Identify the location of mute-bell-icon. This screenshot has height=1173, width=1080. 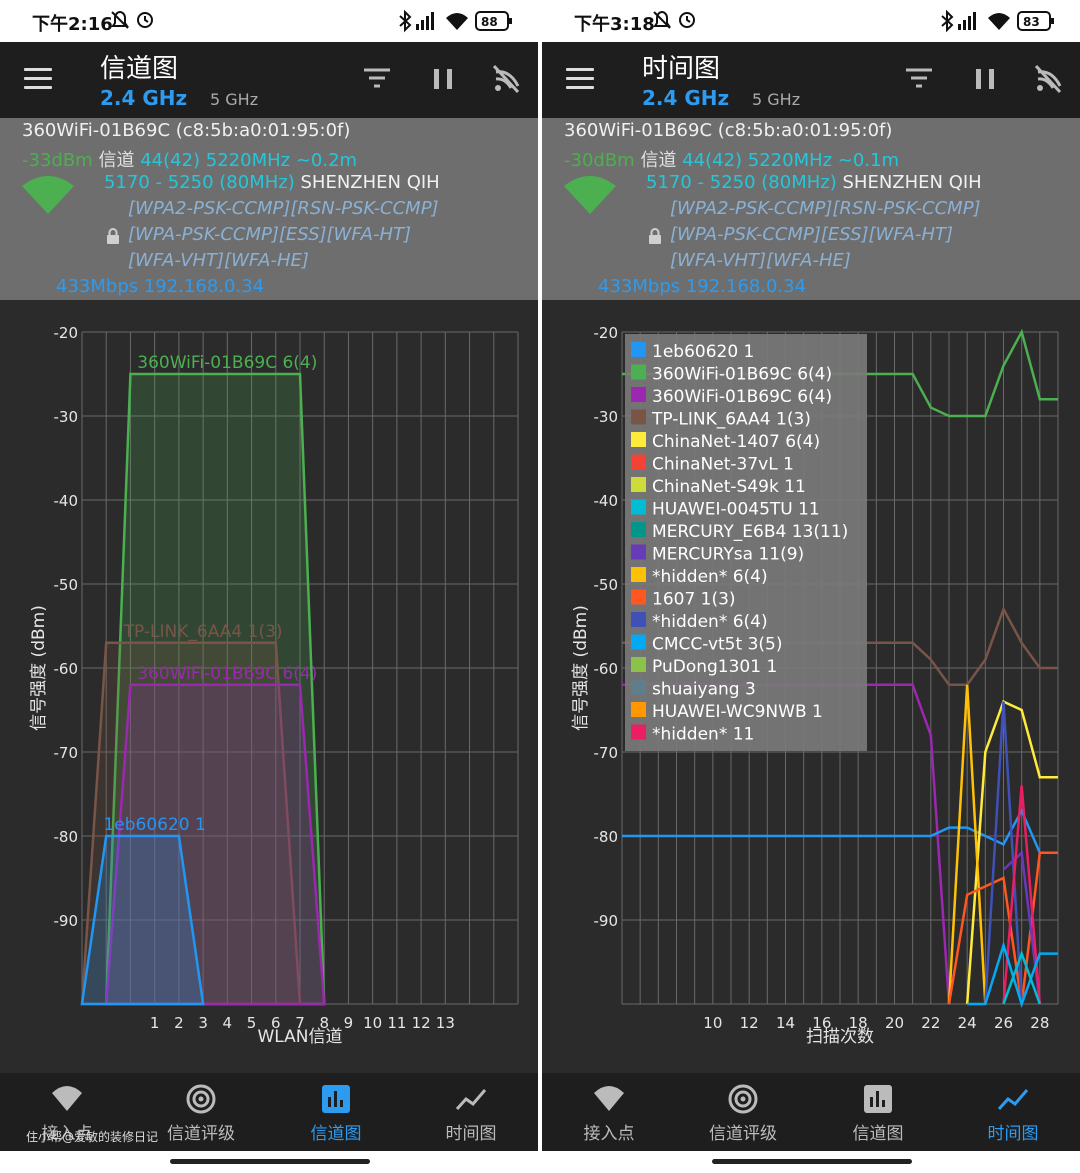
(120, 19).